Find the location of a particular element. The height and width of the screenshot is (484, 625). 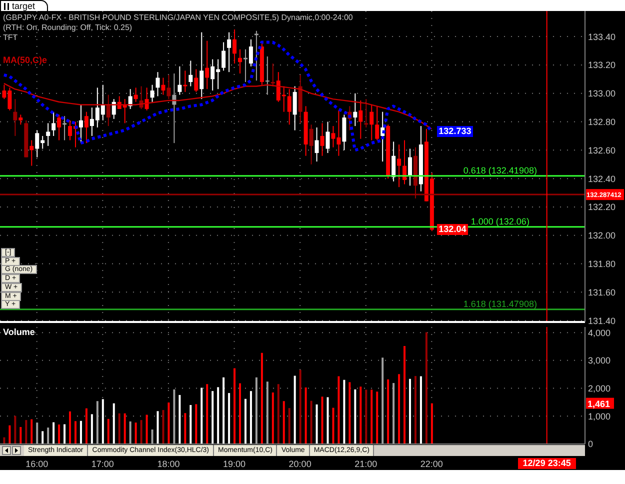

chart-subtitle: (GBPJPY A0-FX - BRITISH POUND STERLING/JAPAN YEN COMPOSITE,5) Dynamic,0:00-24:00 is located at coordinates (178, 17).